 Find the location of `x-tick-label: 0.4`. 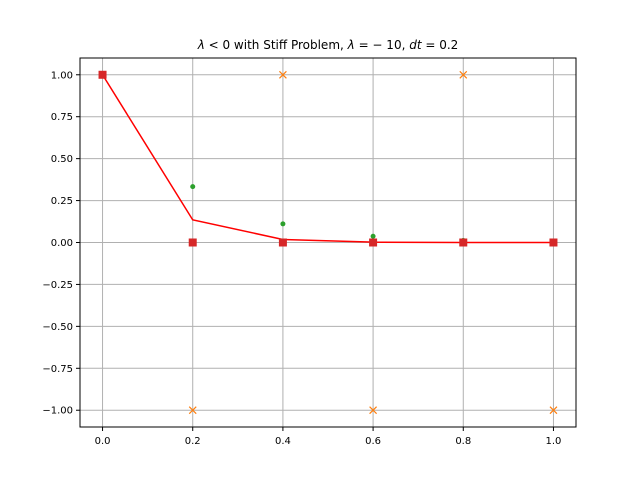

x-tick-label: 0.4 is located at coordinates (283, 441).